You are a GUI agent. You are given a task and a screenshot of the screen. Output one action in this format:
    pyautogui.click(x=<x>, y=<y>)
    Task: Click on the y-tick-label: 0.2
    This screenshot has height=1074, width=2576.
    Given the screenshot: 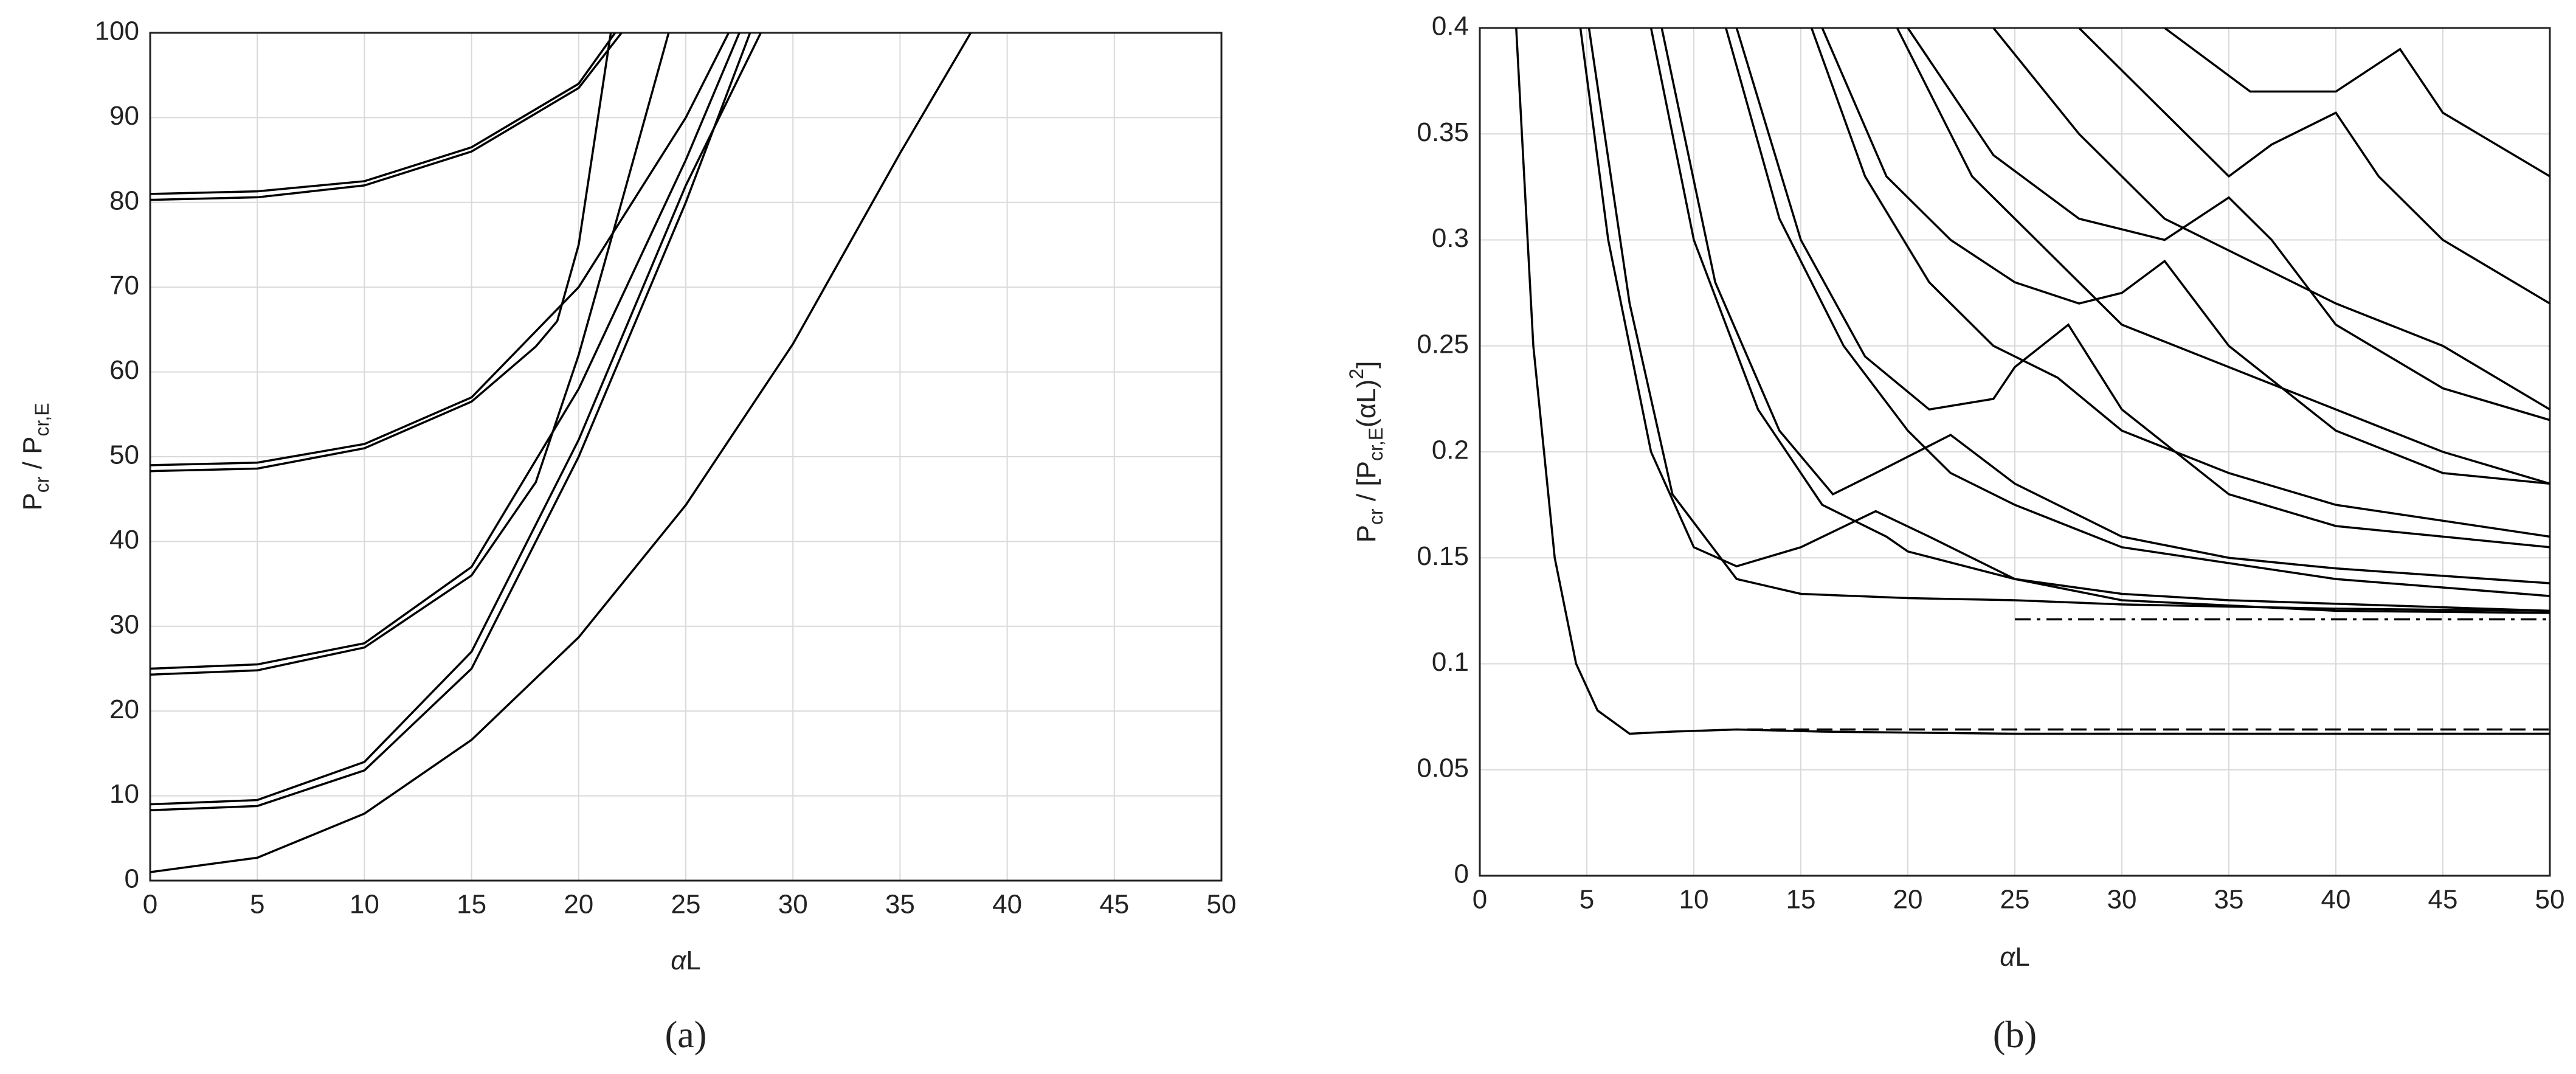 What is the action you would take?
    pyautogui.click(x=1451, y=450)
    